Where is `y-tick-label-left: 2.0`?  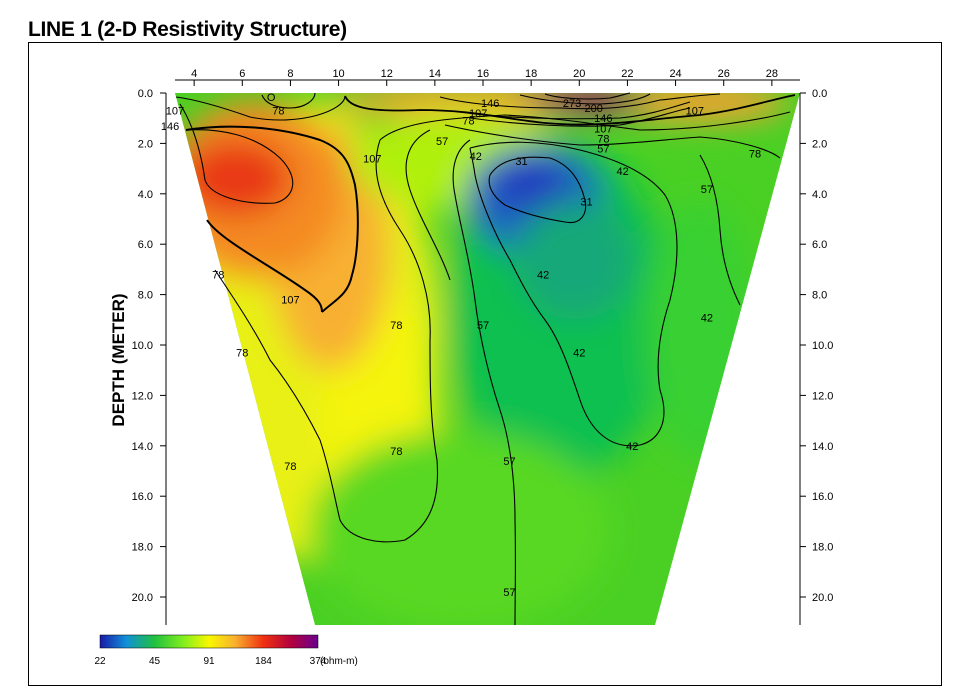 y-tick-label-left: 2.0 is located at coordinates (145, 144).